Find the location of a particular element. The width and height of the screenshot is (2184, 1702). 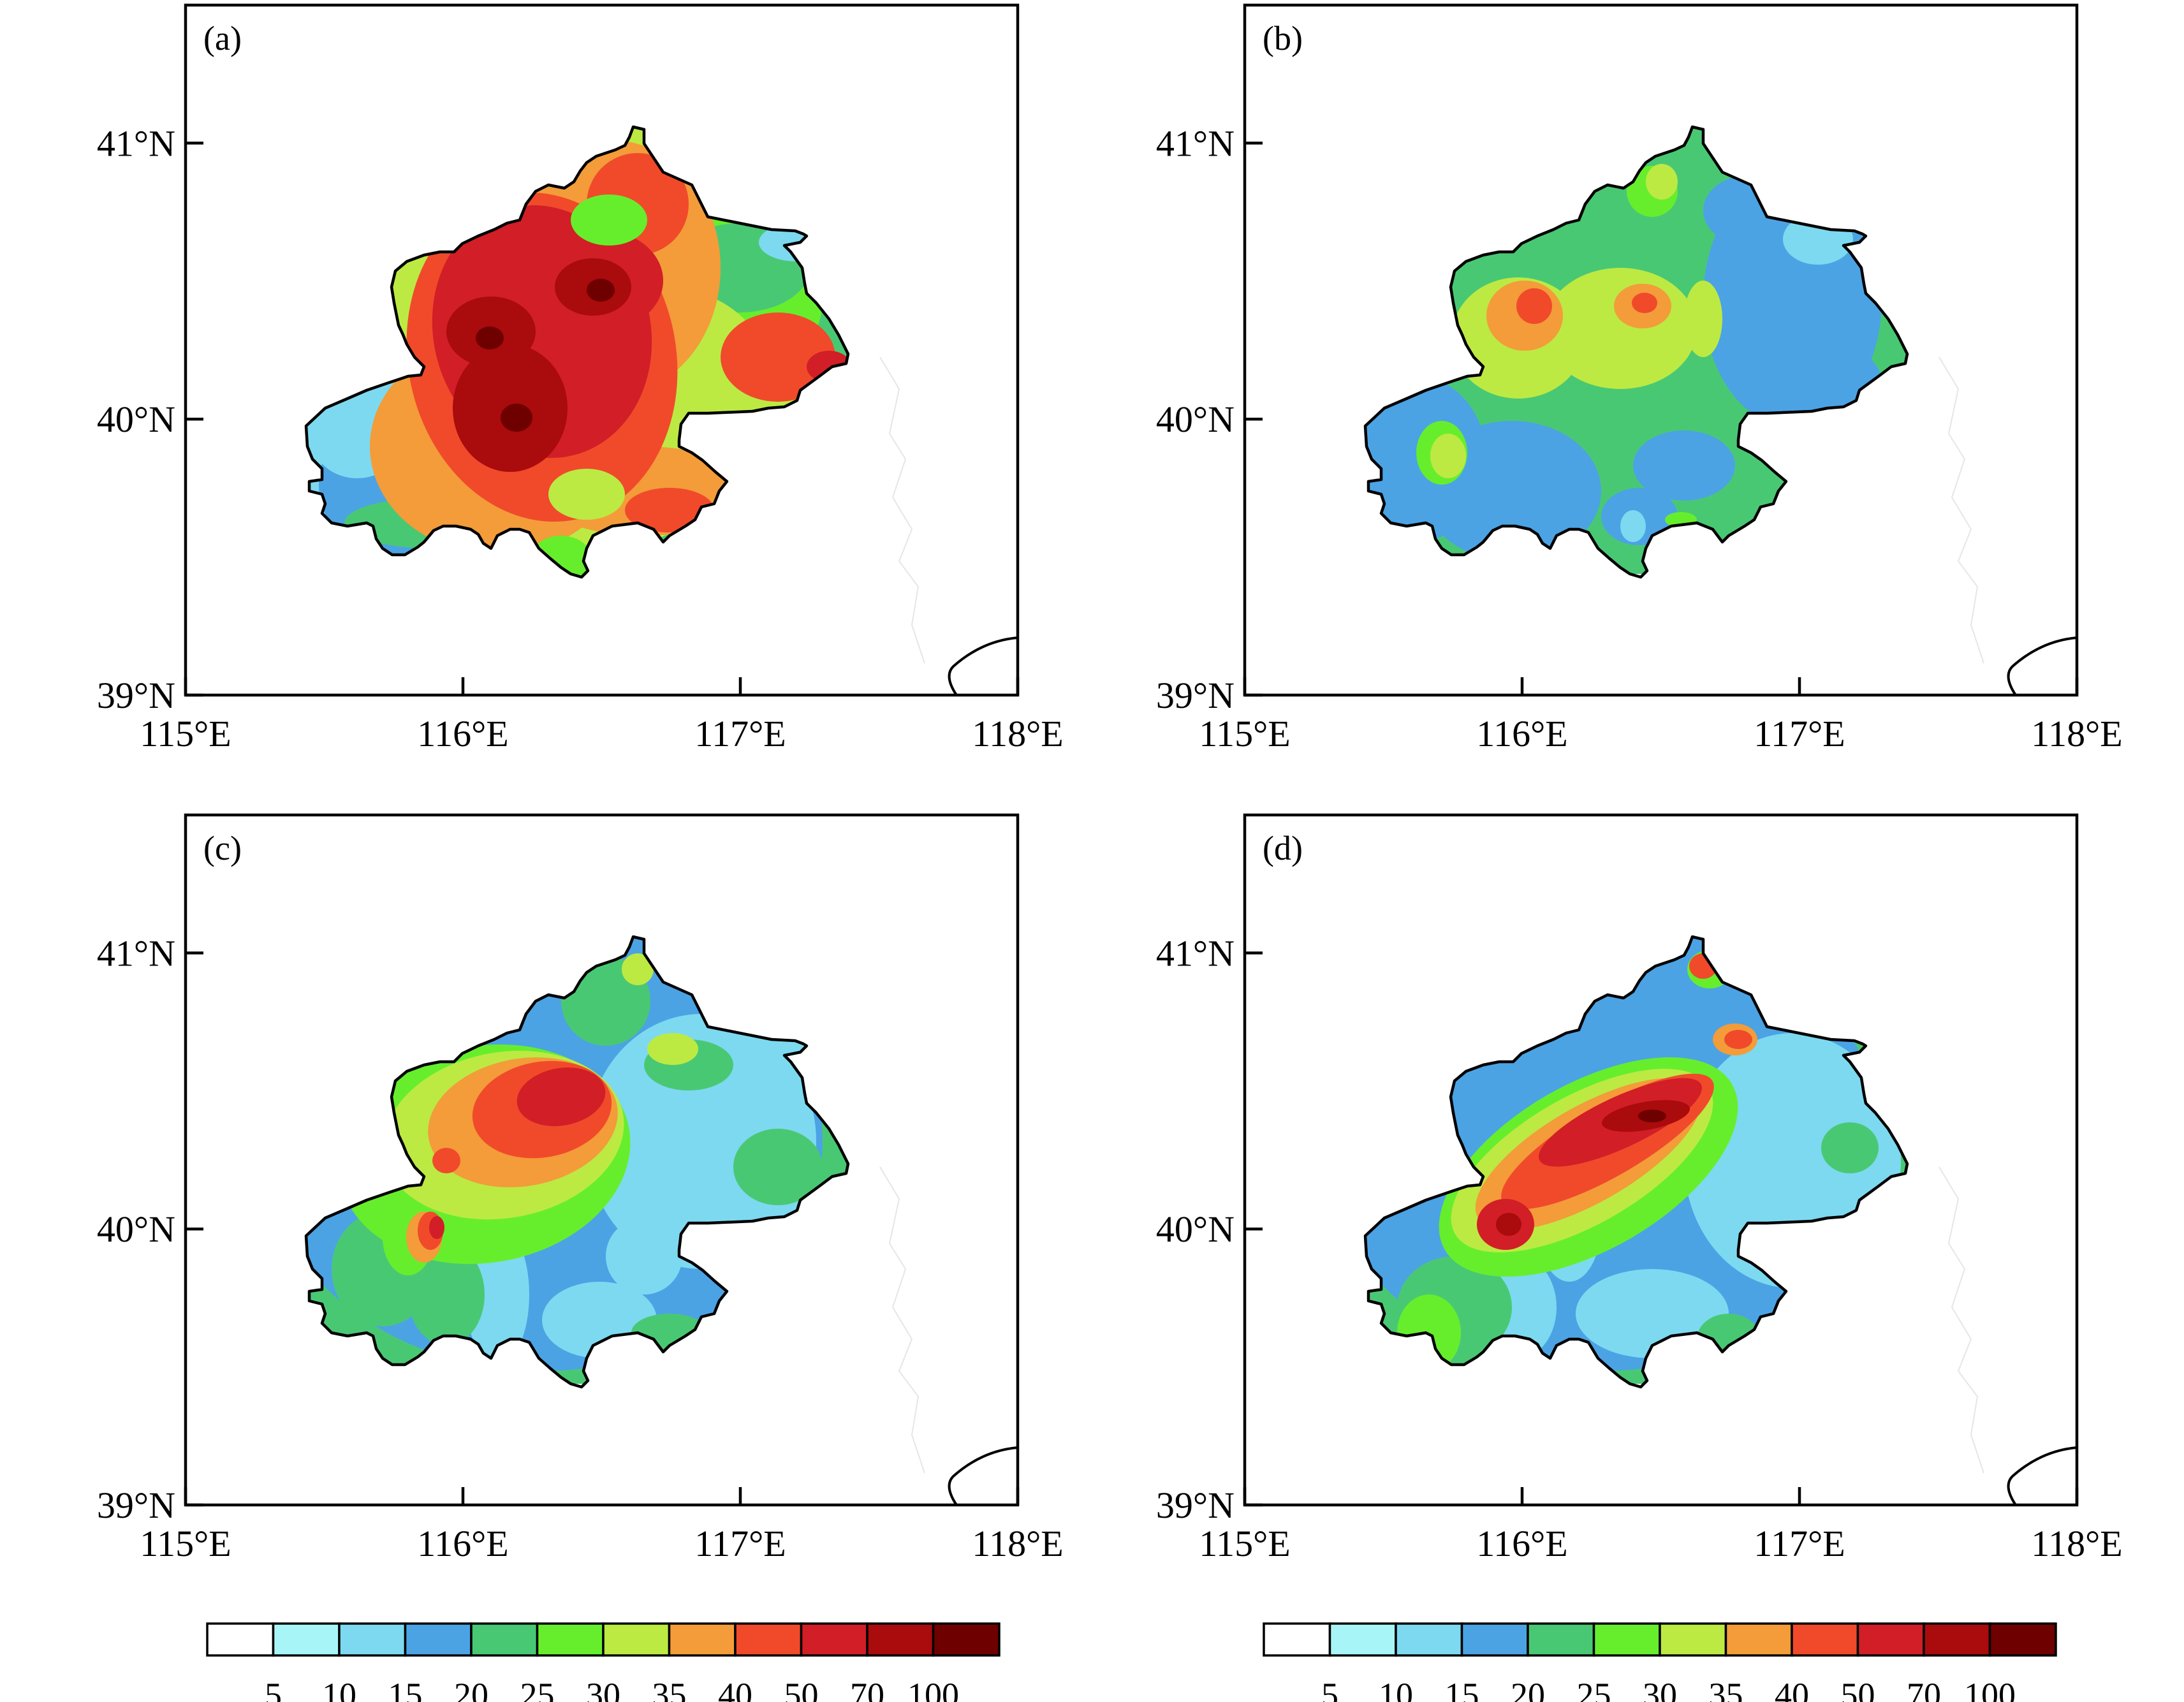

colorbar: 5 10 15 20 25 30 35 40 50 70 100 is located at coordinates (1660, 1662).